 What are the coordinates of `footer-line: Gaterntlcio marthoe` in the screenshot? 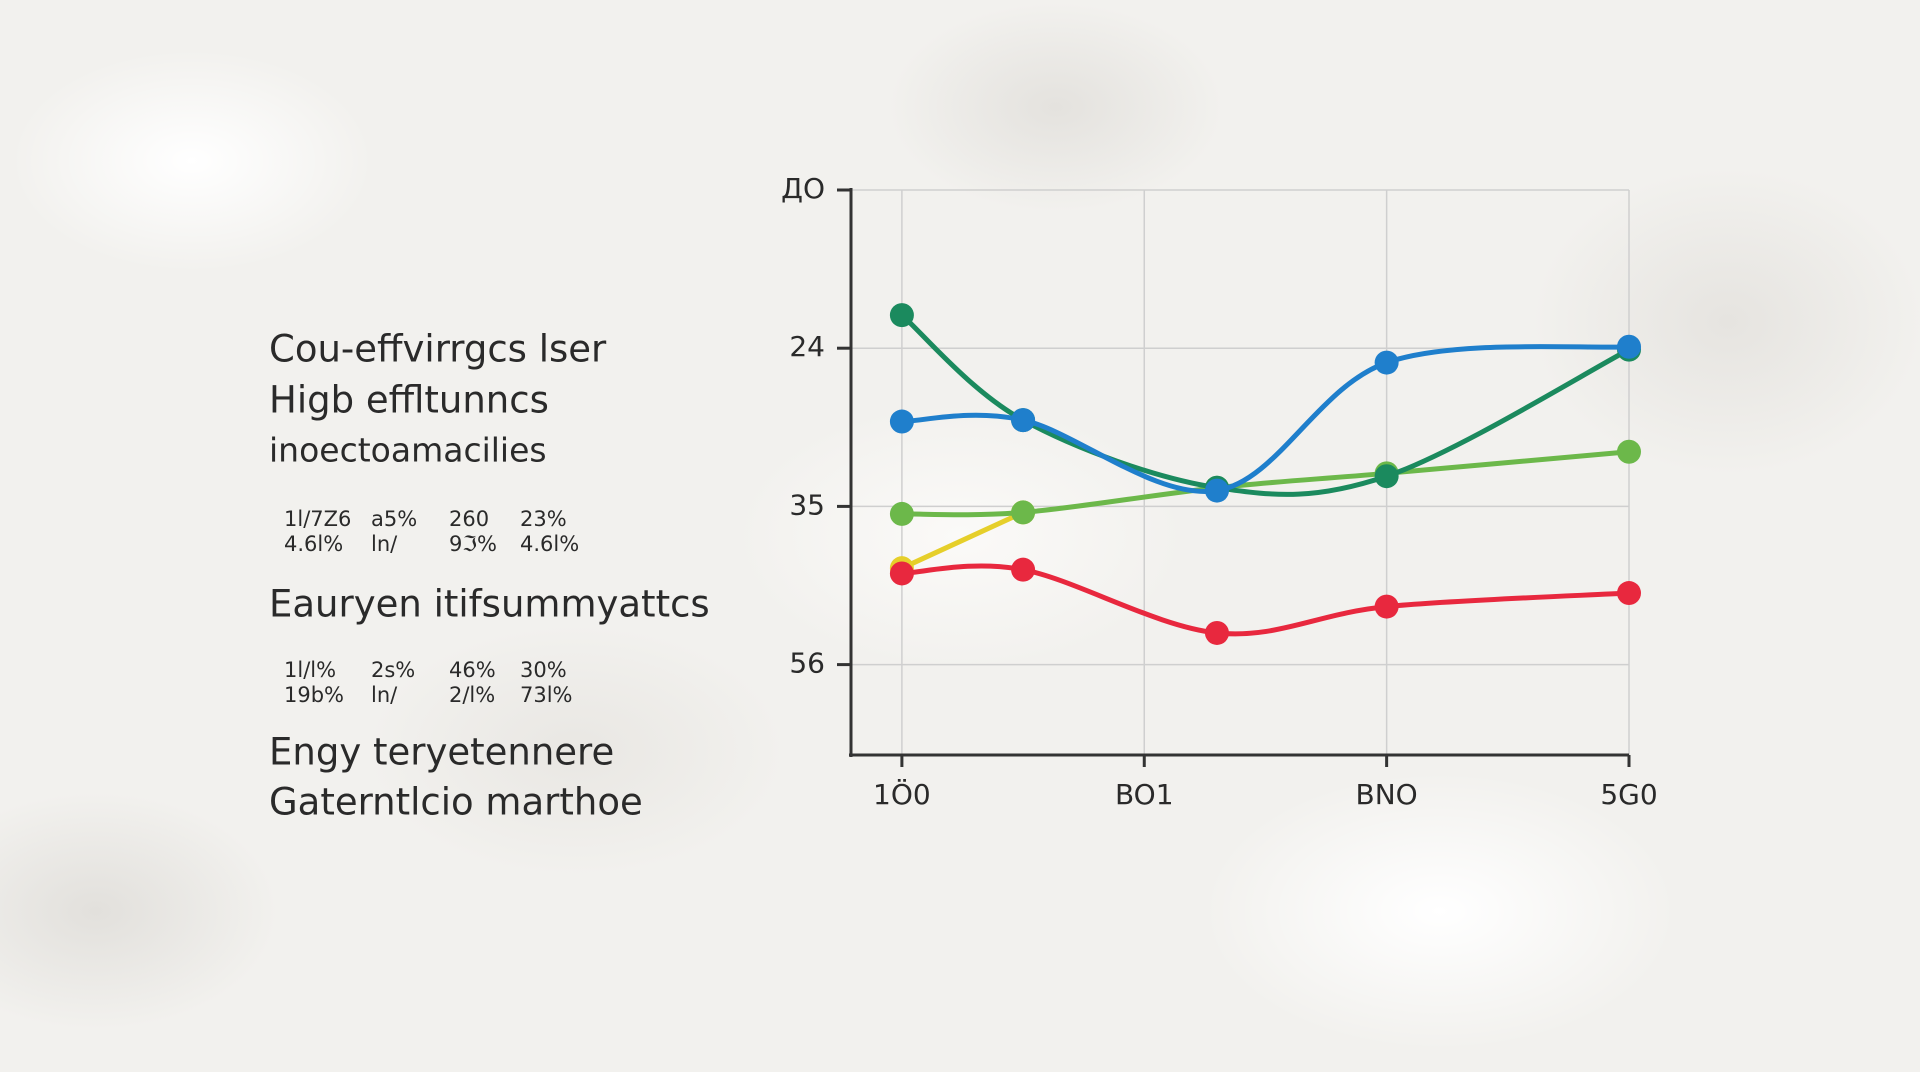 It's located at (456, 802).